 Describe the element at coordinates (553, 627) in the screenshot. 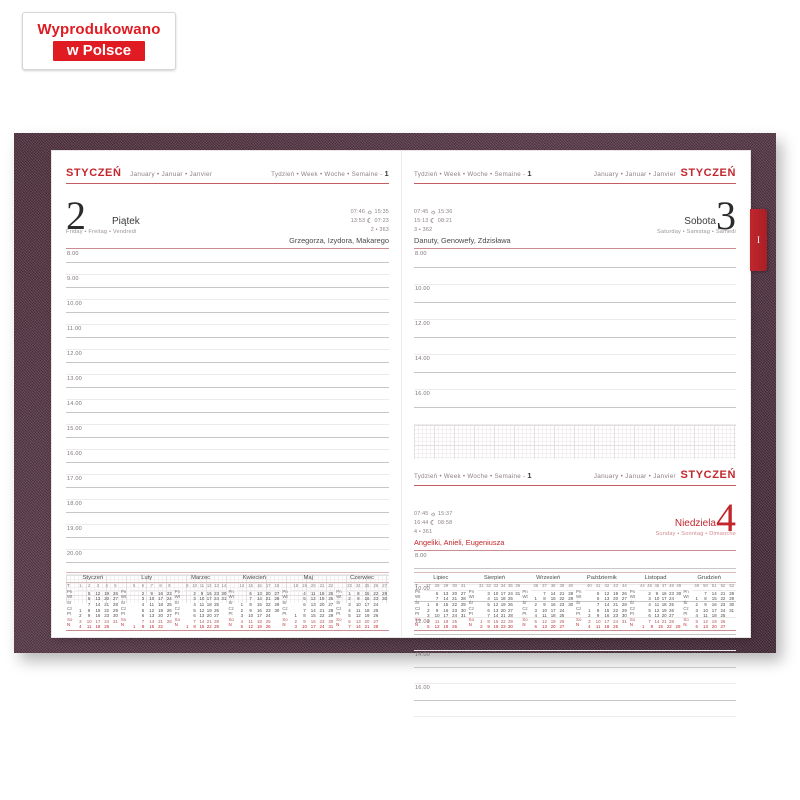

I see `calendar-day: 20` at that location.